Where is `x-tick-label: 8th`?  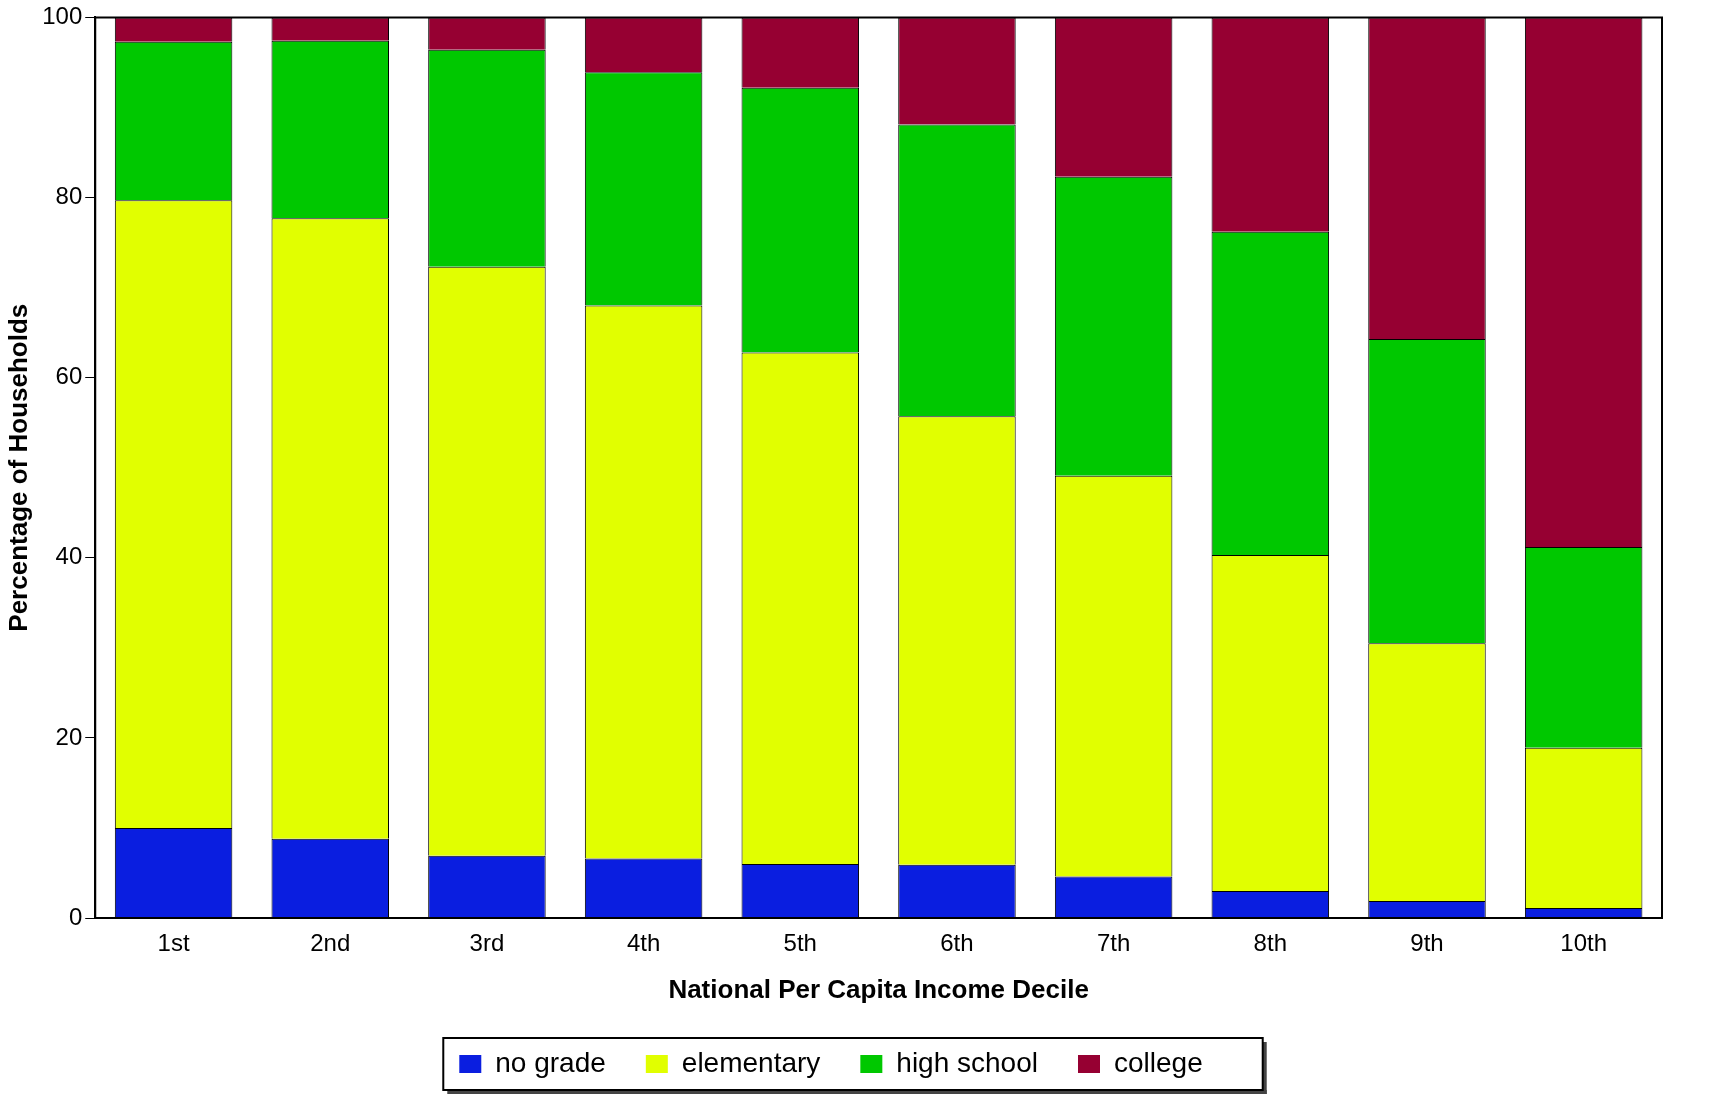 x-tick-label: 8th is located at coordinates (1270, 943).